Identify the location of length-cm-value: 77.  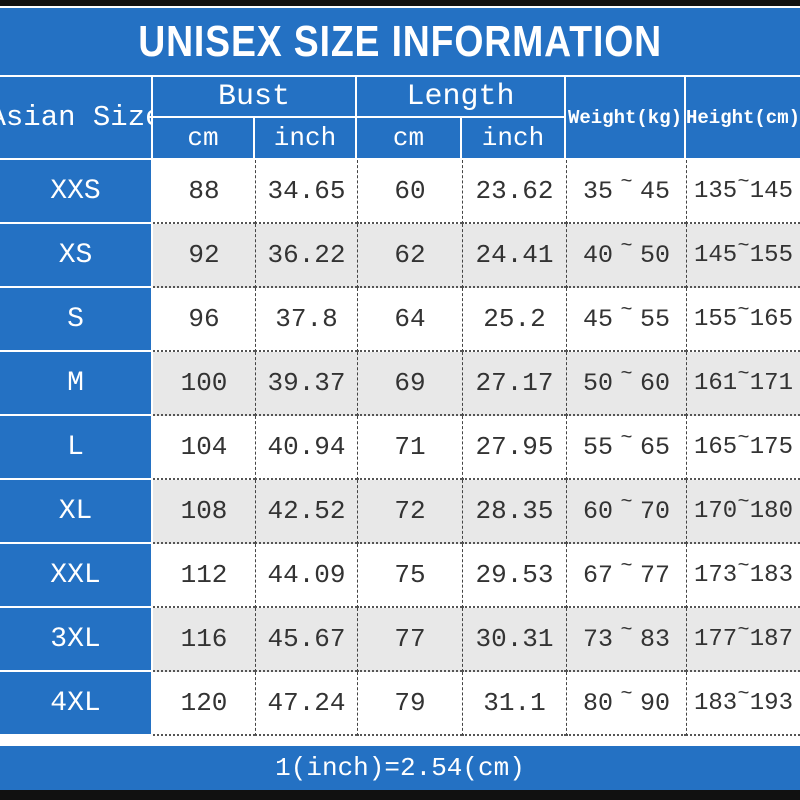
(409, 640).